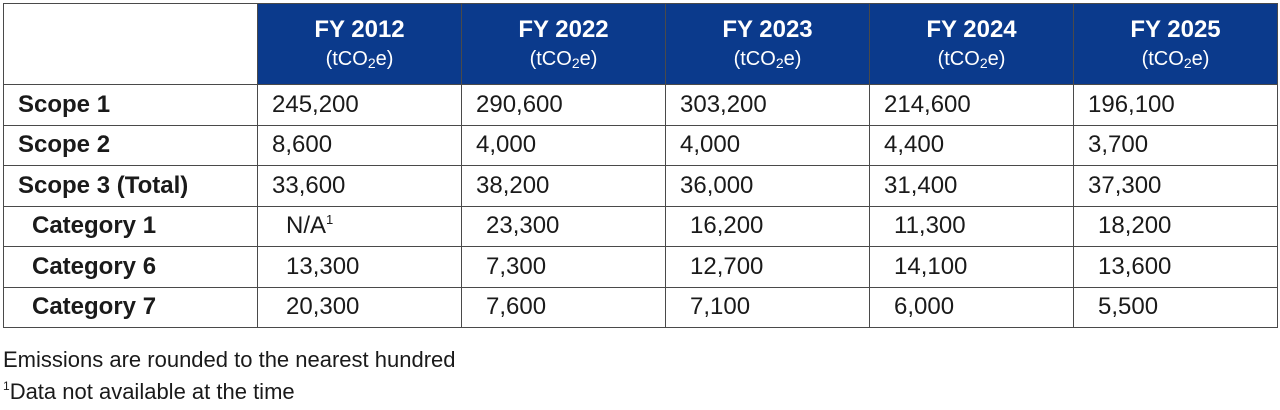 Image resolution: width=1280 pixels, height=410 pixels. I want to click on table-cell: 14,100, so click(971, 267).